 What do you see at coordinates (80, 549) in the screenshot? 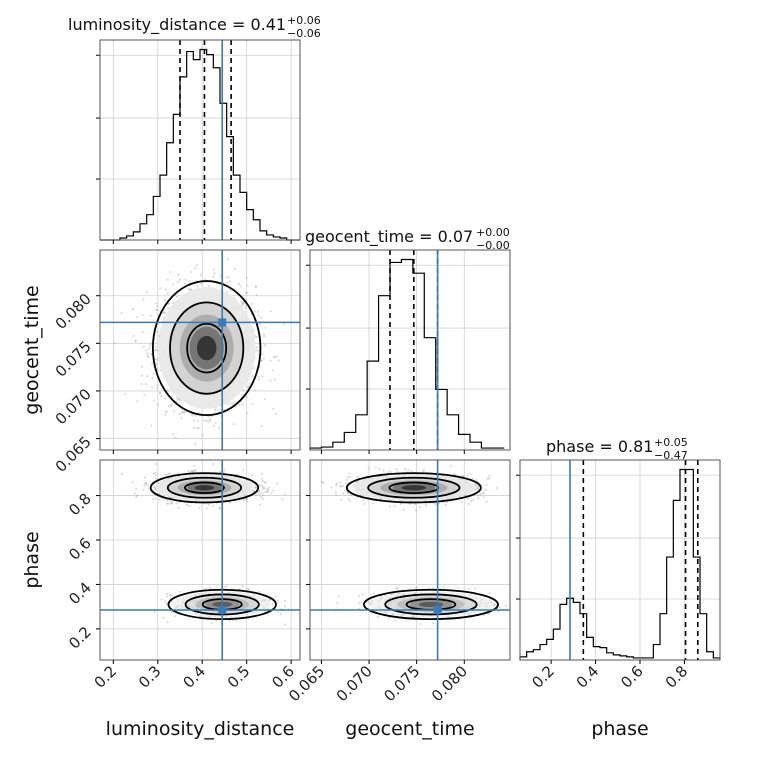
I see `pair-luminosity-distance-phase-ytick-label-2: 0.6` at bounding box center [80, 549].